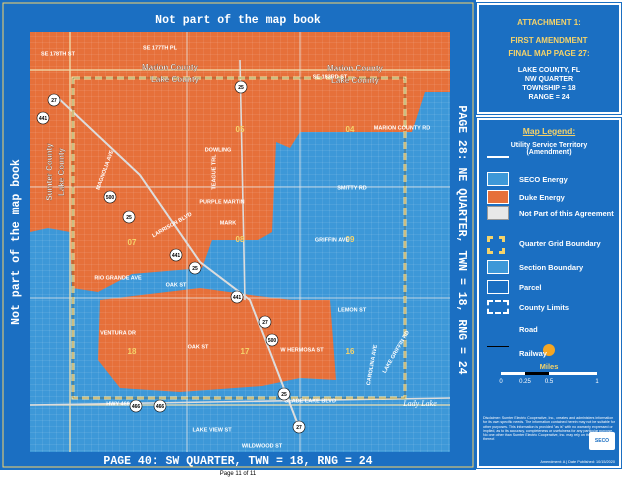 The image size is (624, 482). I want to click on street-label: TEAGUE TRL, so click(214, 172).